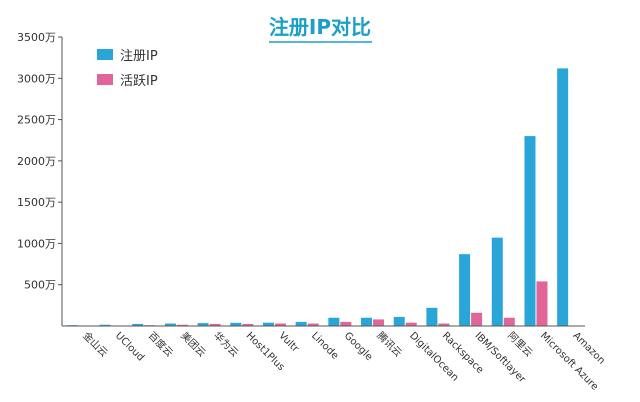 The image size is (640, 402). What do you see at coordinates (139, 81) in the screenshot?
I see `legend-label: 活跃IP` at bounding box center [139, 81].